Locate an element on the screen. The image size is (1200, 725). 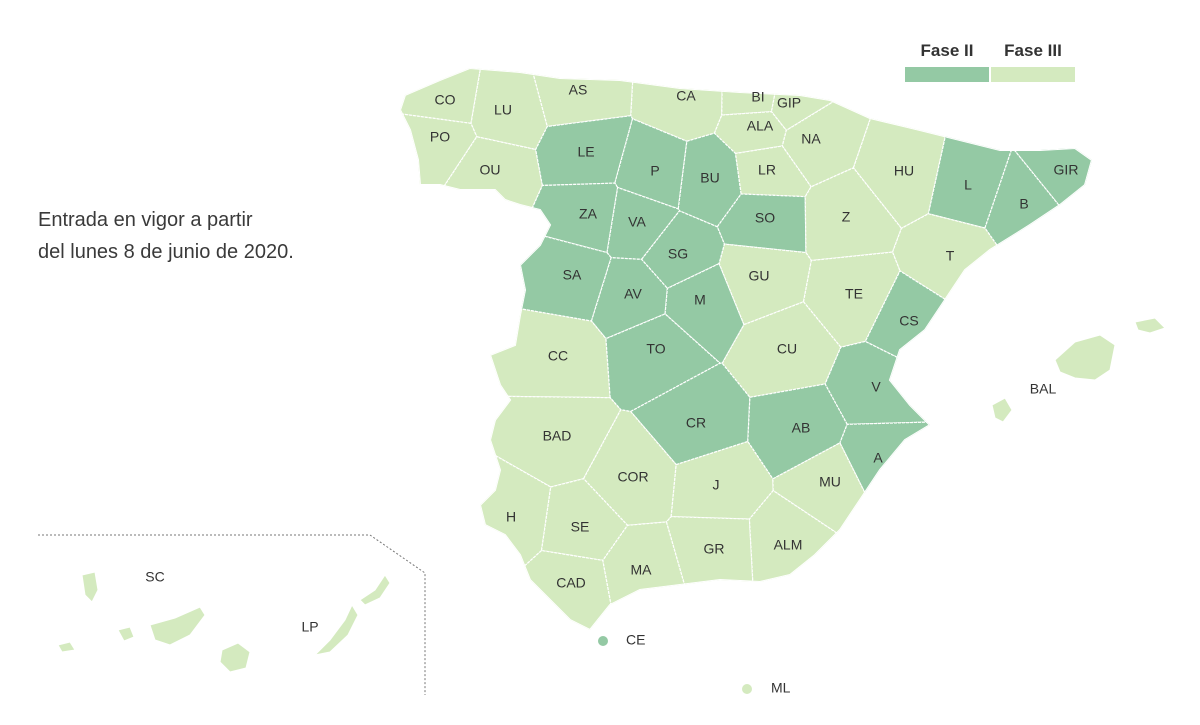
province-label: LR is located at coordinates (767, 170).